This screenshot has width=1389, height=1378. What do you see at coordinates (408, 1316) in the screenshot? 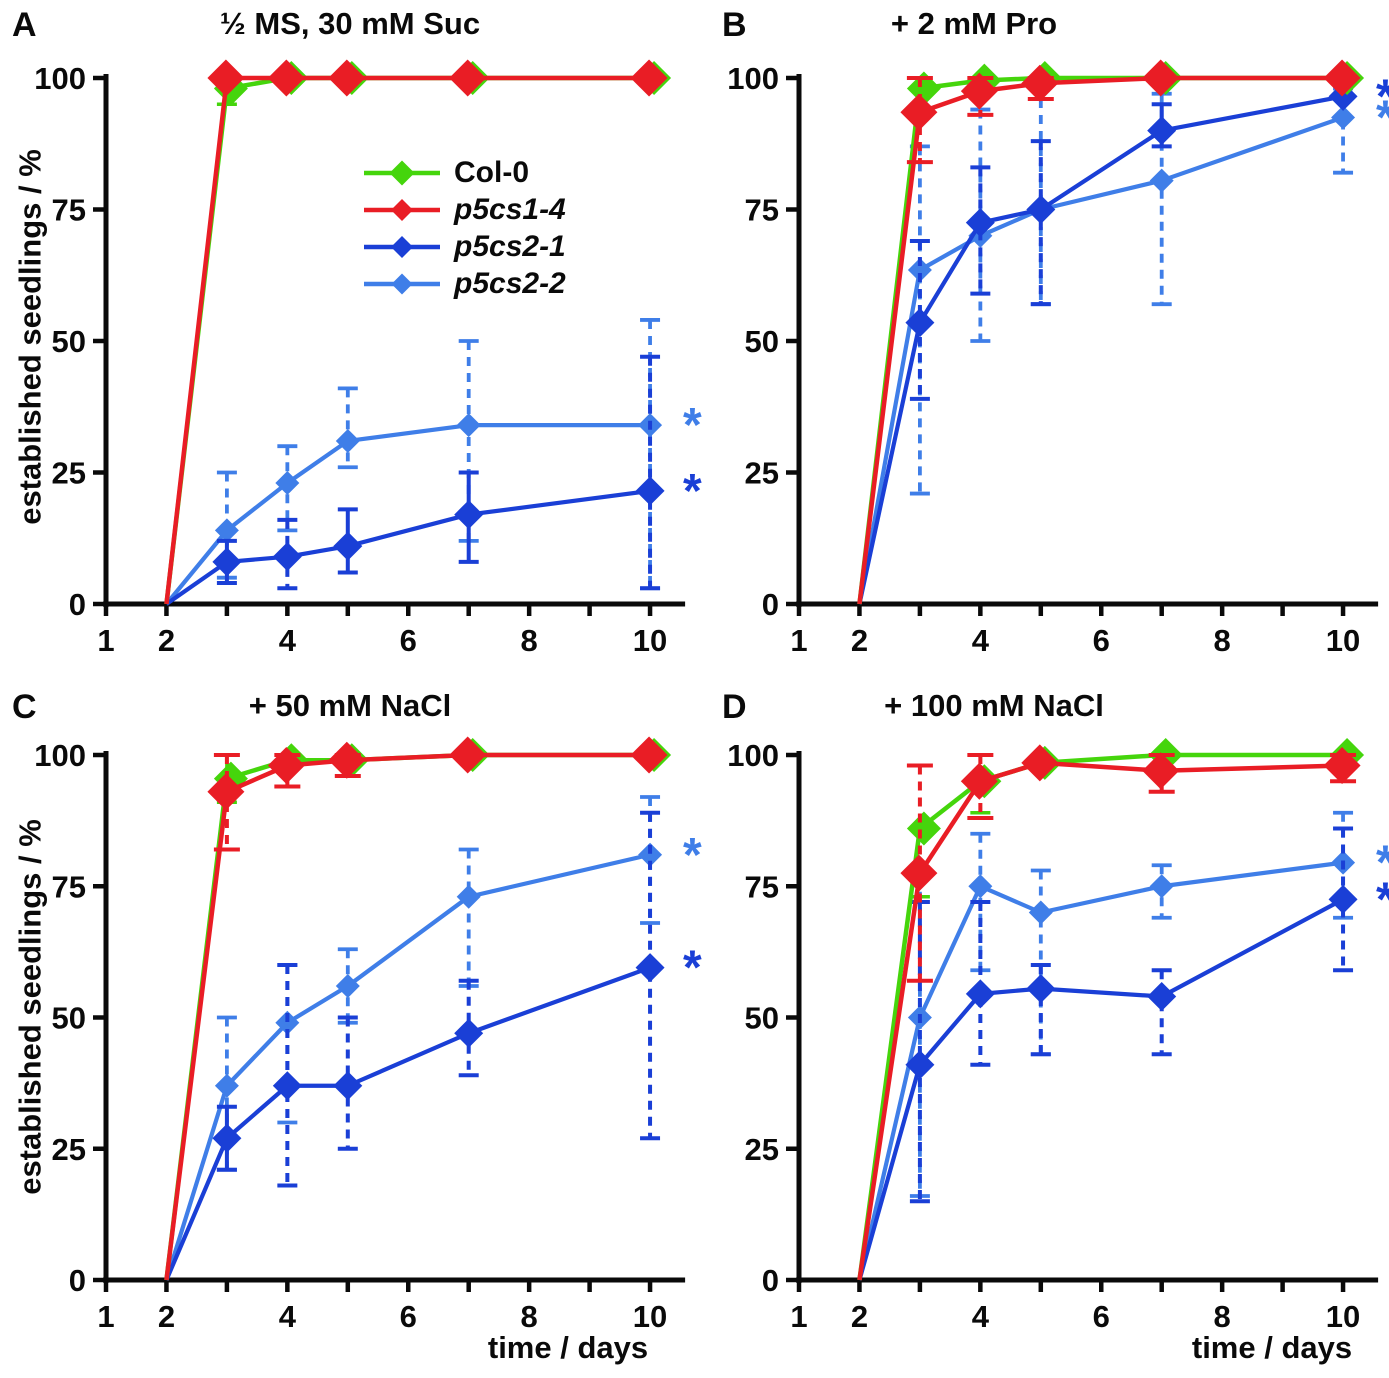
I see `x-tick-label: 6` at bounding box center [408, 1316].